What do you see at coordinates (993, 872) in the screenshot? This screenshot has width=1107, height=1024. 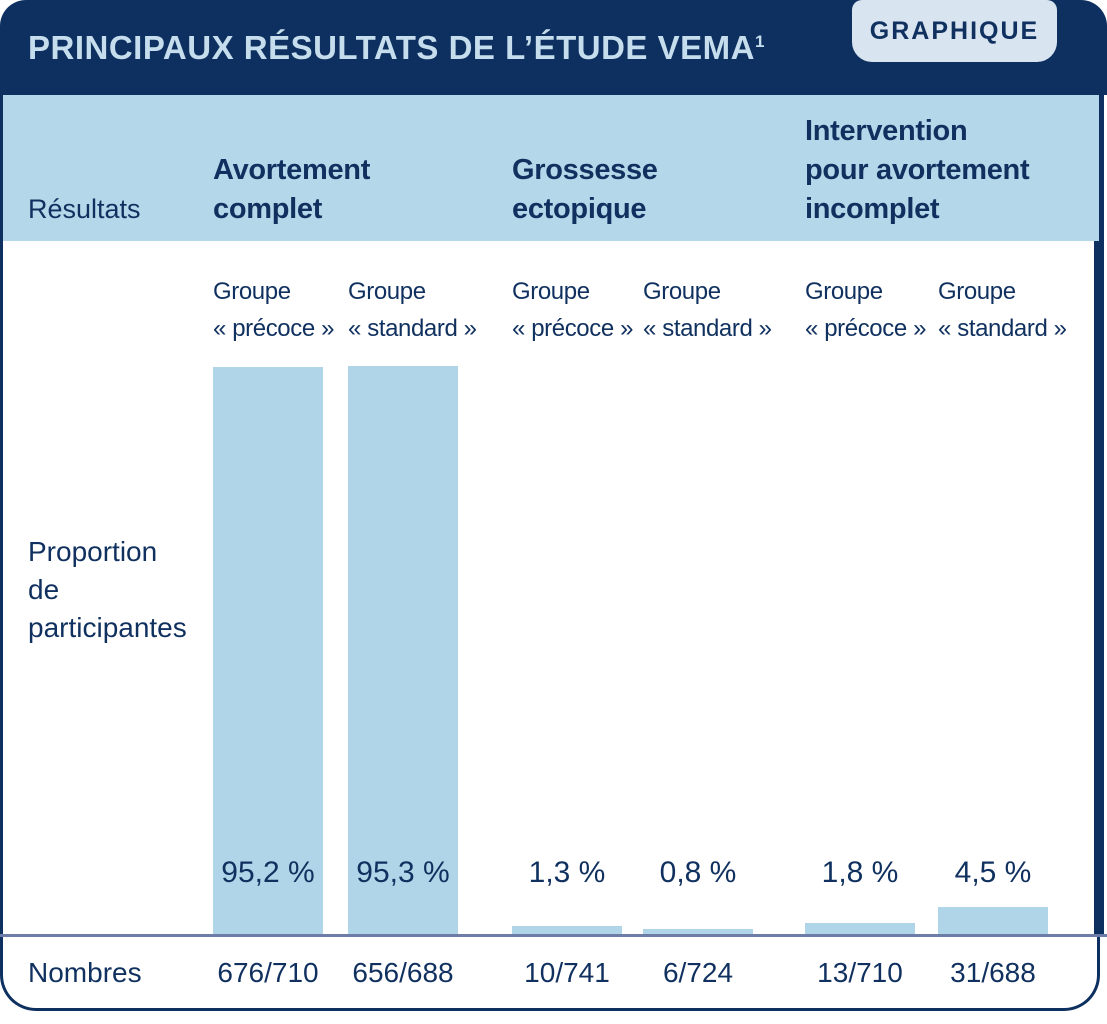 I see `pct-label-intervention-standard: 4,5 %` at bounding box center [993, 872].